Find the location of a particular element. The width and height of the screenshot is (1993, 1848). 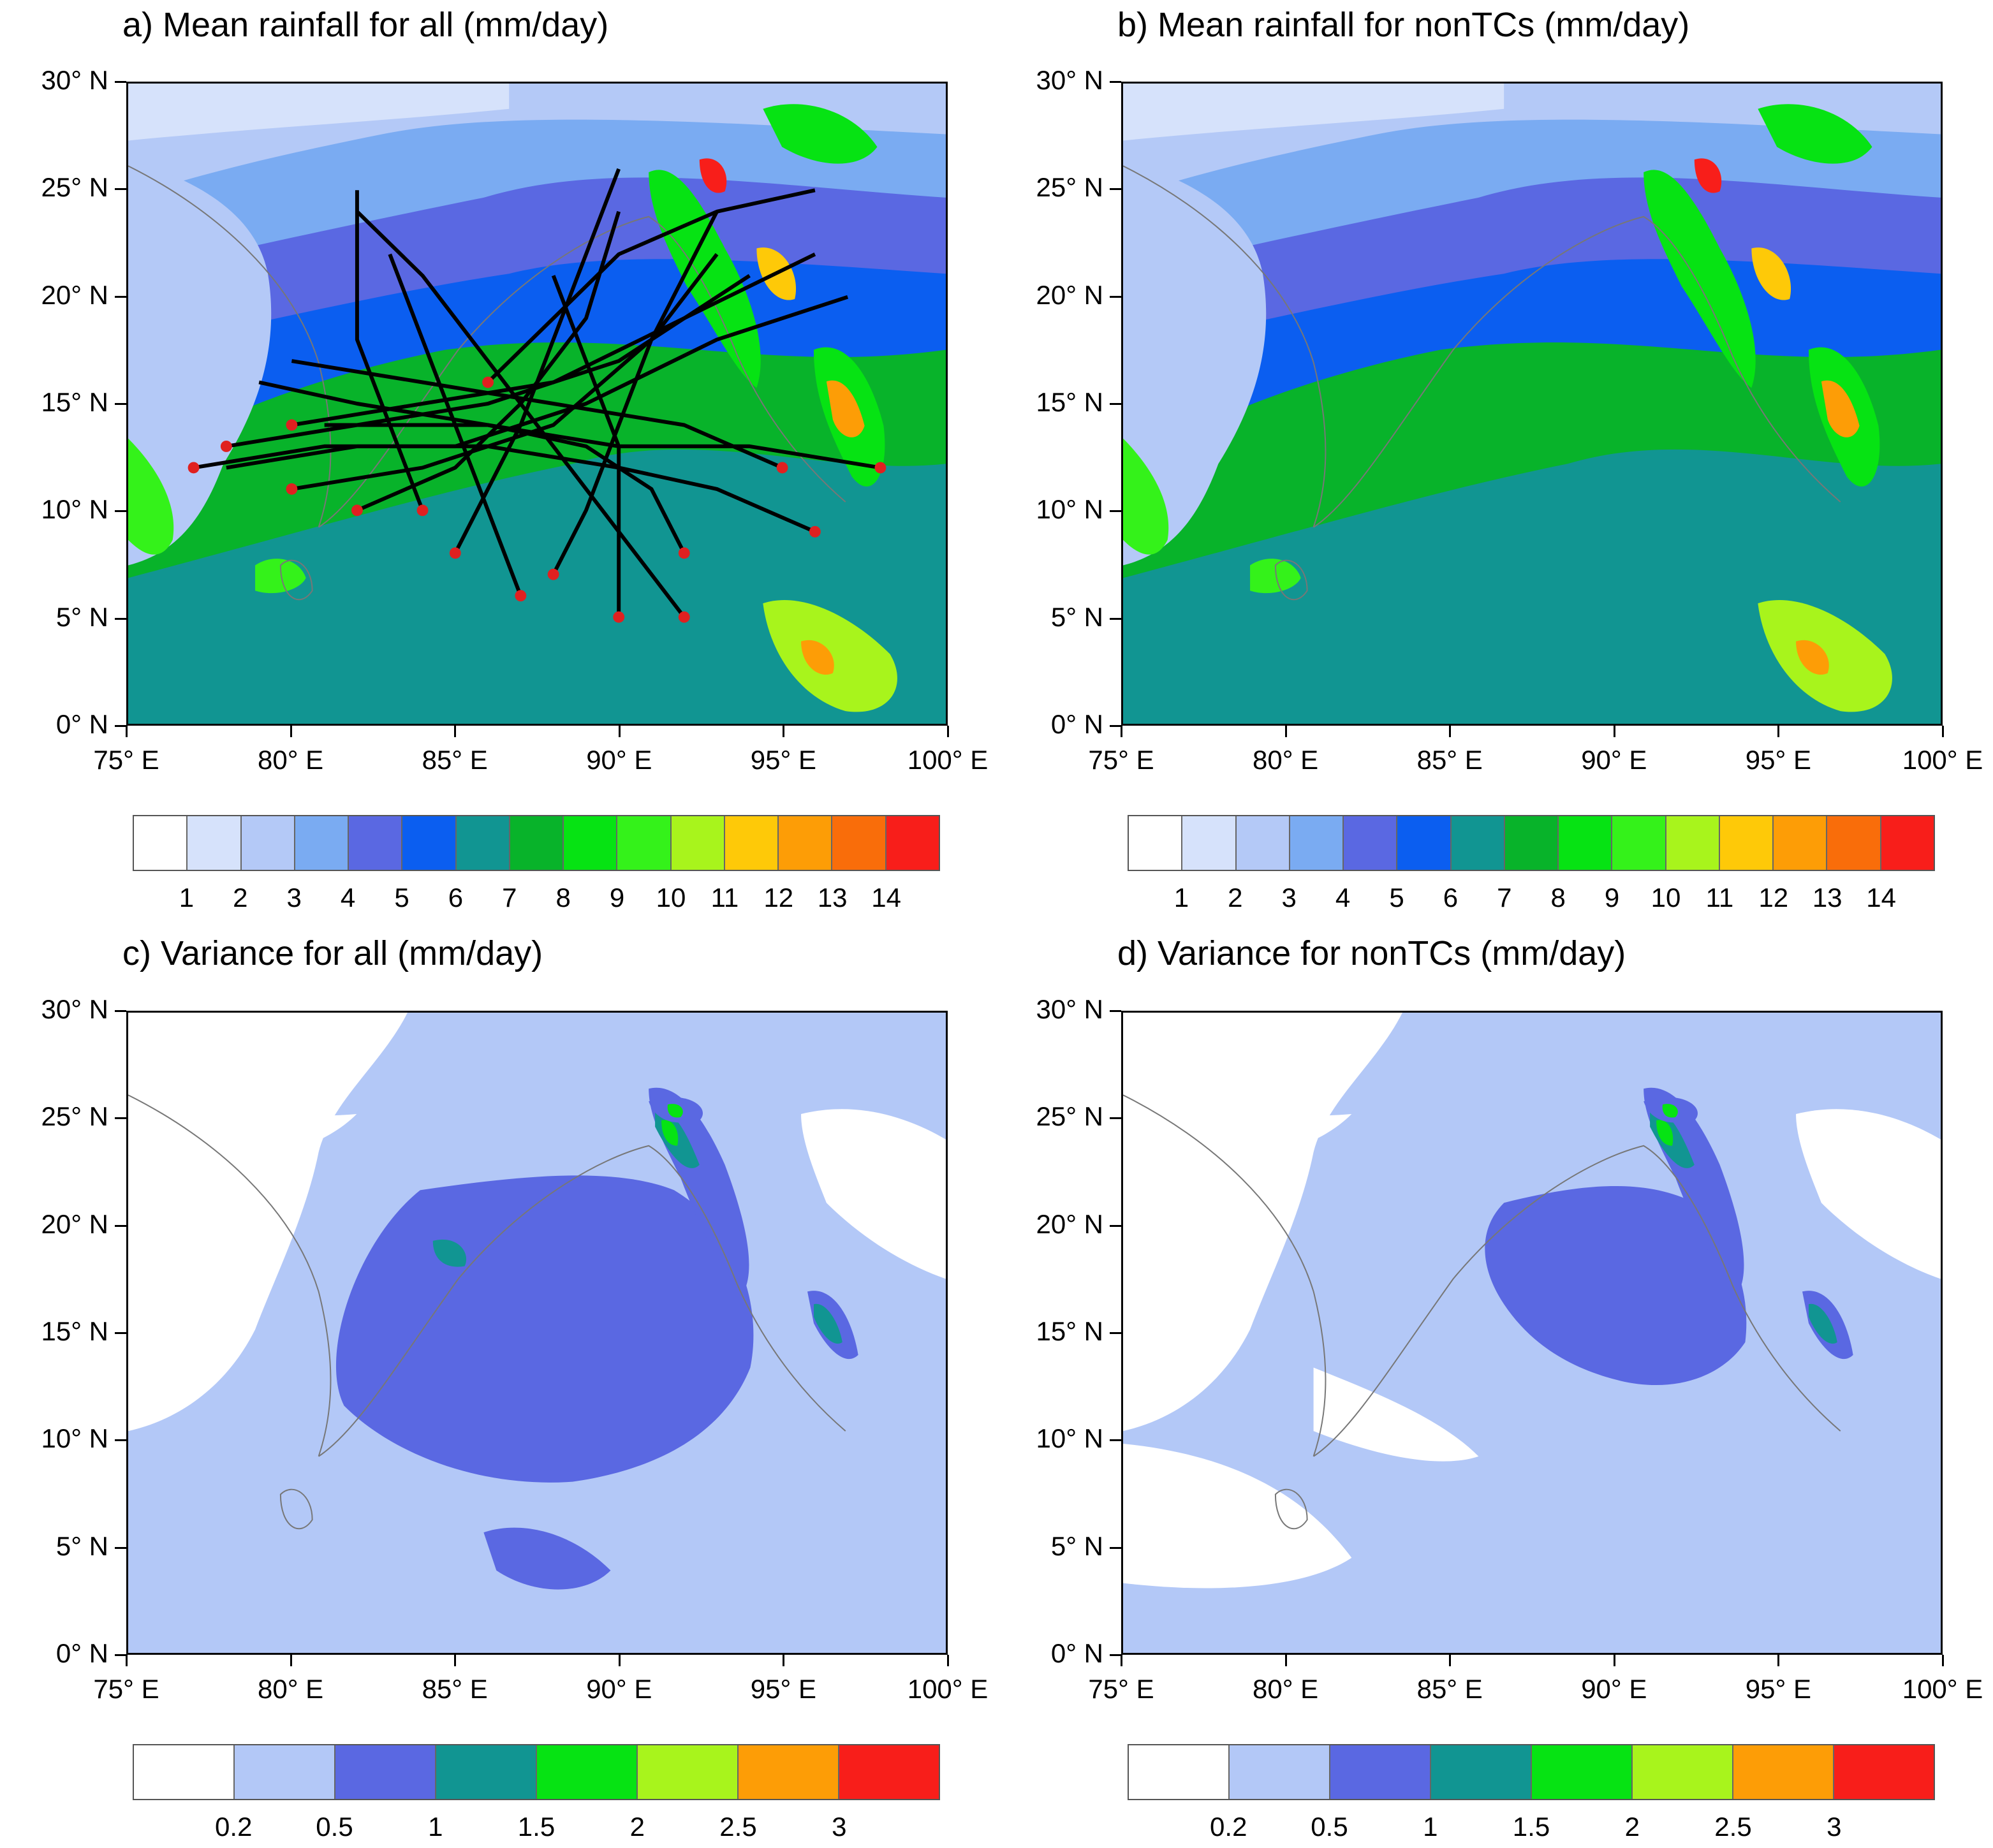

colorbar-a is located at coordinates (536, 843).